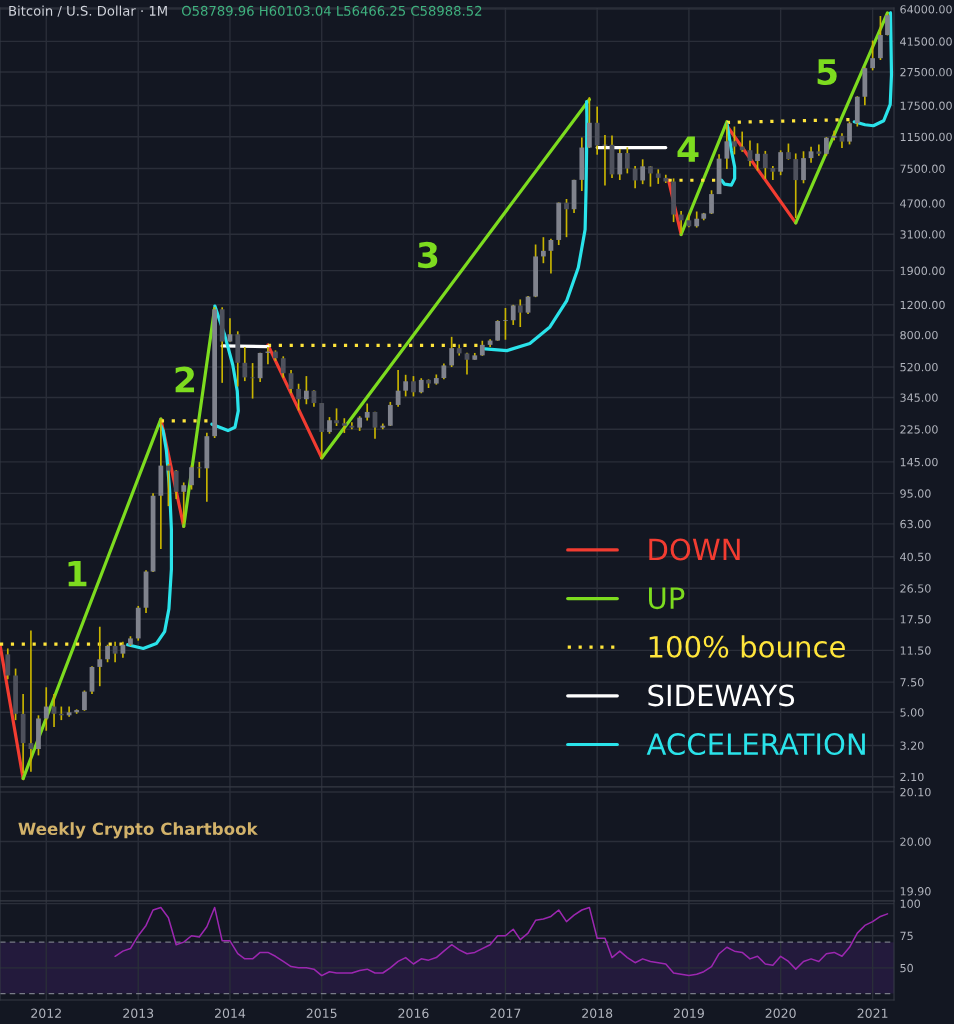 The width and height of the screenshot is (954, 1024). I want to click on legend-label: SIDEWAYS, so click(721, 695).